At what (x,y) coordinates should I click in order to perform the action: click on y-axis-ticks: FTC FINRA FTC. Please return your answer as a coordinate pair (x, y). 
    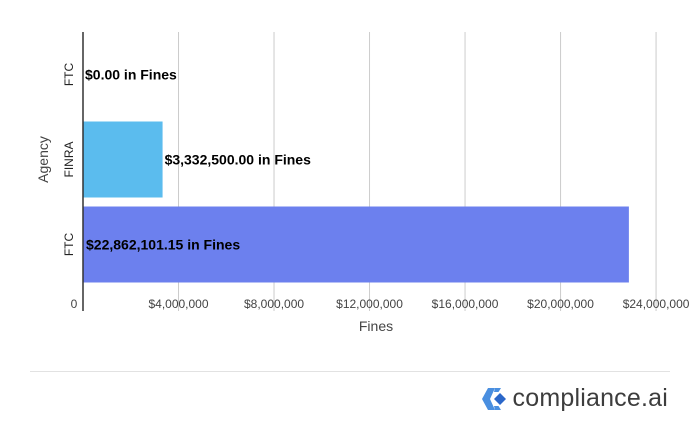
    Looking at the image, I should click on (69, 160).